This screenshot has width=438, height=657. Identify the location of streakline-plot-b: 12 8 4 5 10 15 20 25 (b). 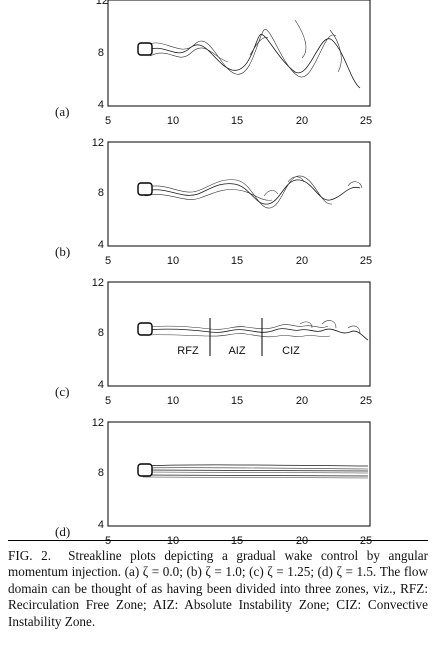
(213, 202).